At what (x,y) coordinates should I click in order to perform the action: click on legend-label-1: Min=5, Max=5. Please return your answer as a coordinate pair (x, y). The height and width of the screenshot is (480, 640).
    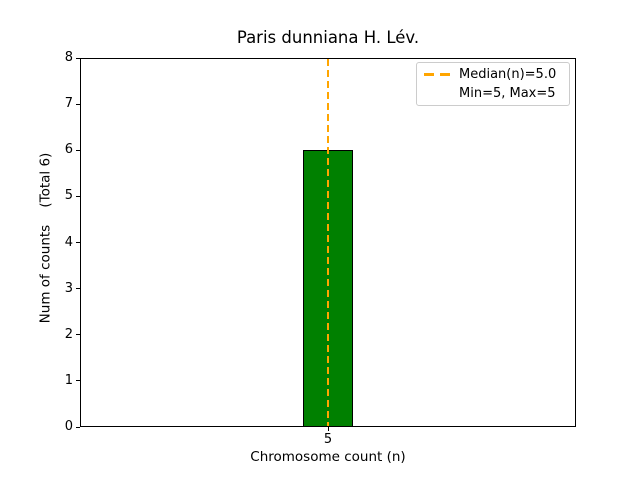
    Looking at the image, I should click on (507, 93).